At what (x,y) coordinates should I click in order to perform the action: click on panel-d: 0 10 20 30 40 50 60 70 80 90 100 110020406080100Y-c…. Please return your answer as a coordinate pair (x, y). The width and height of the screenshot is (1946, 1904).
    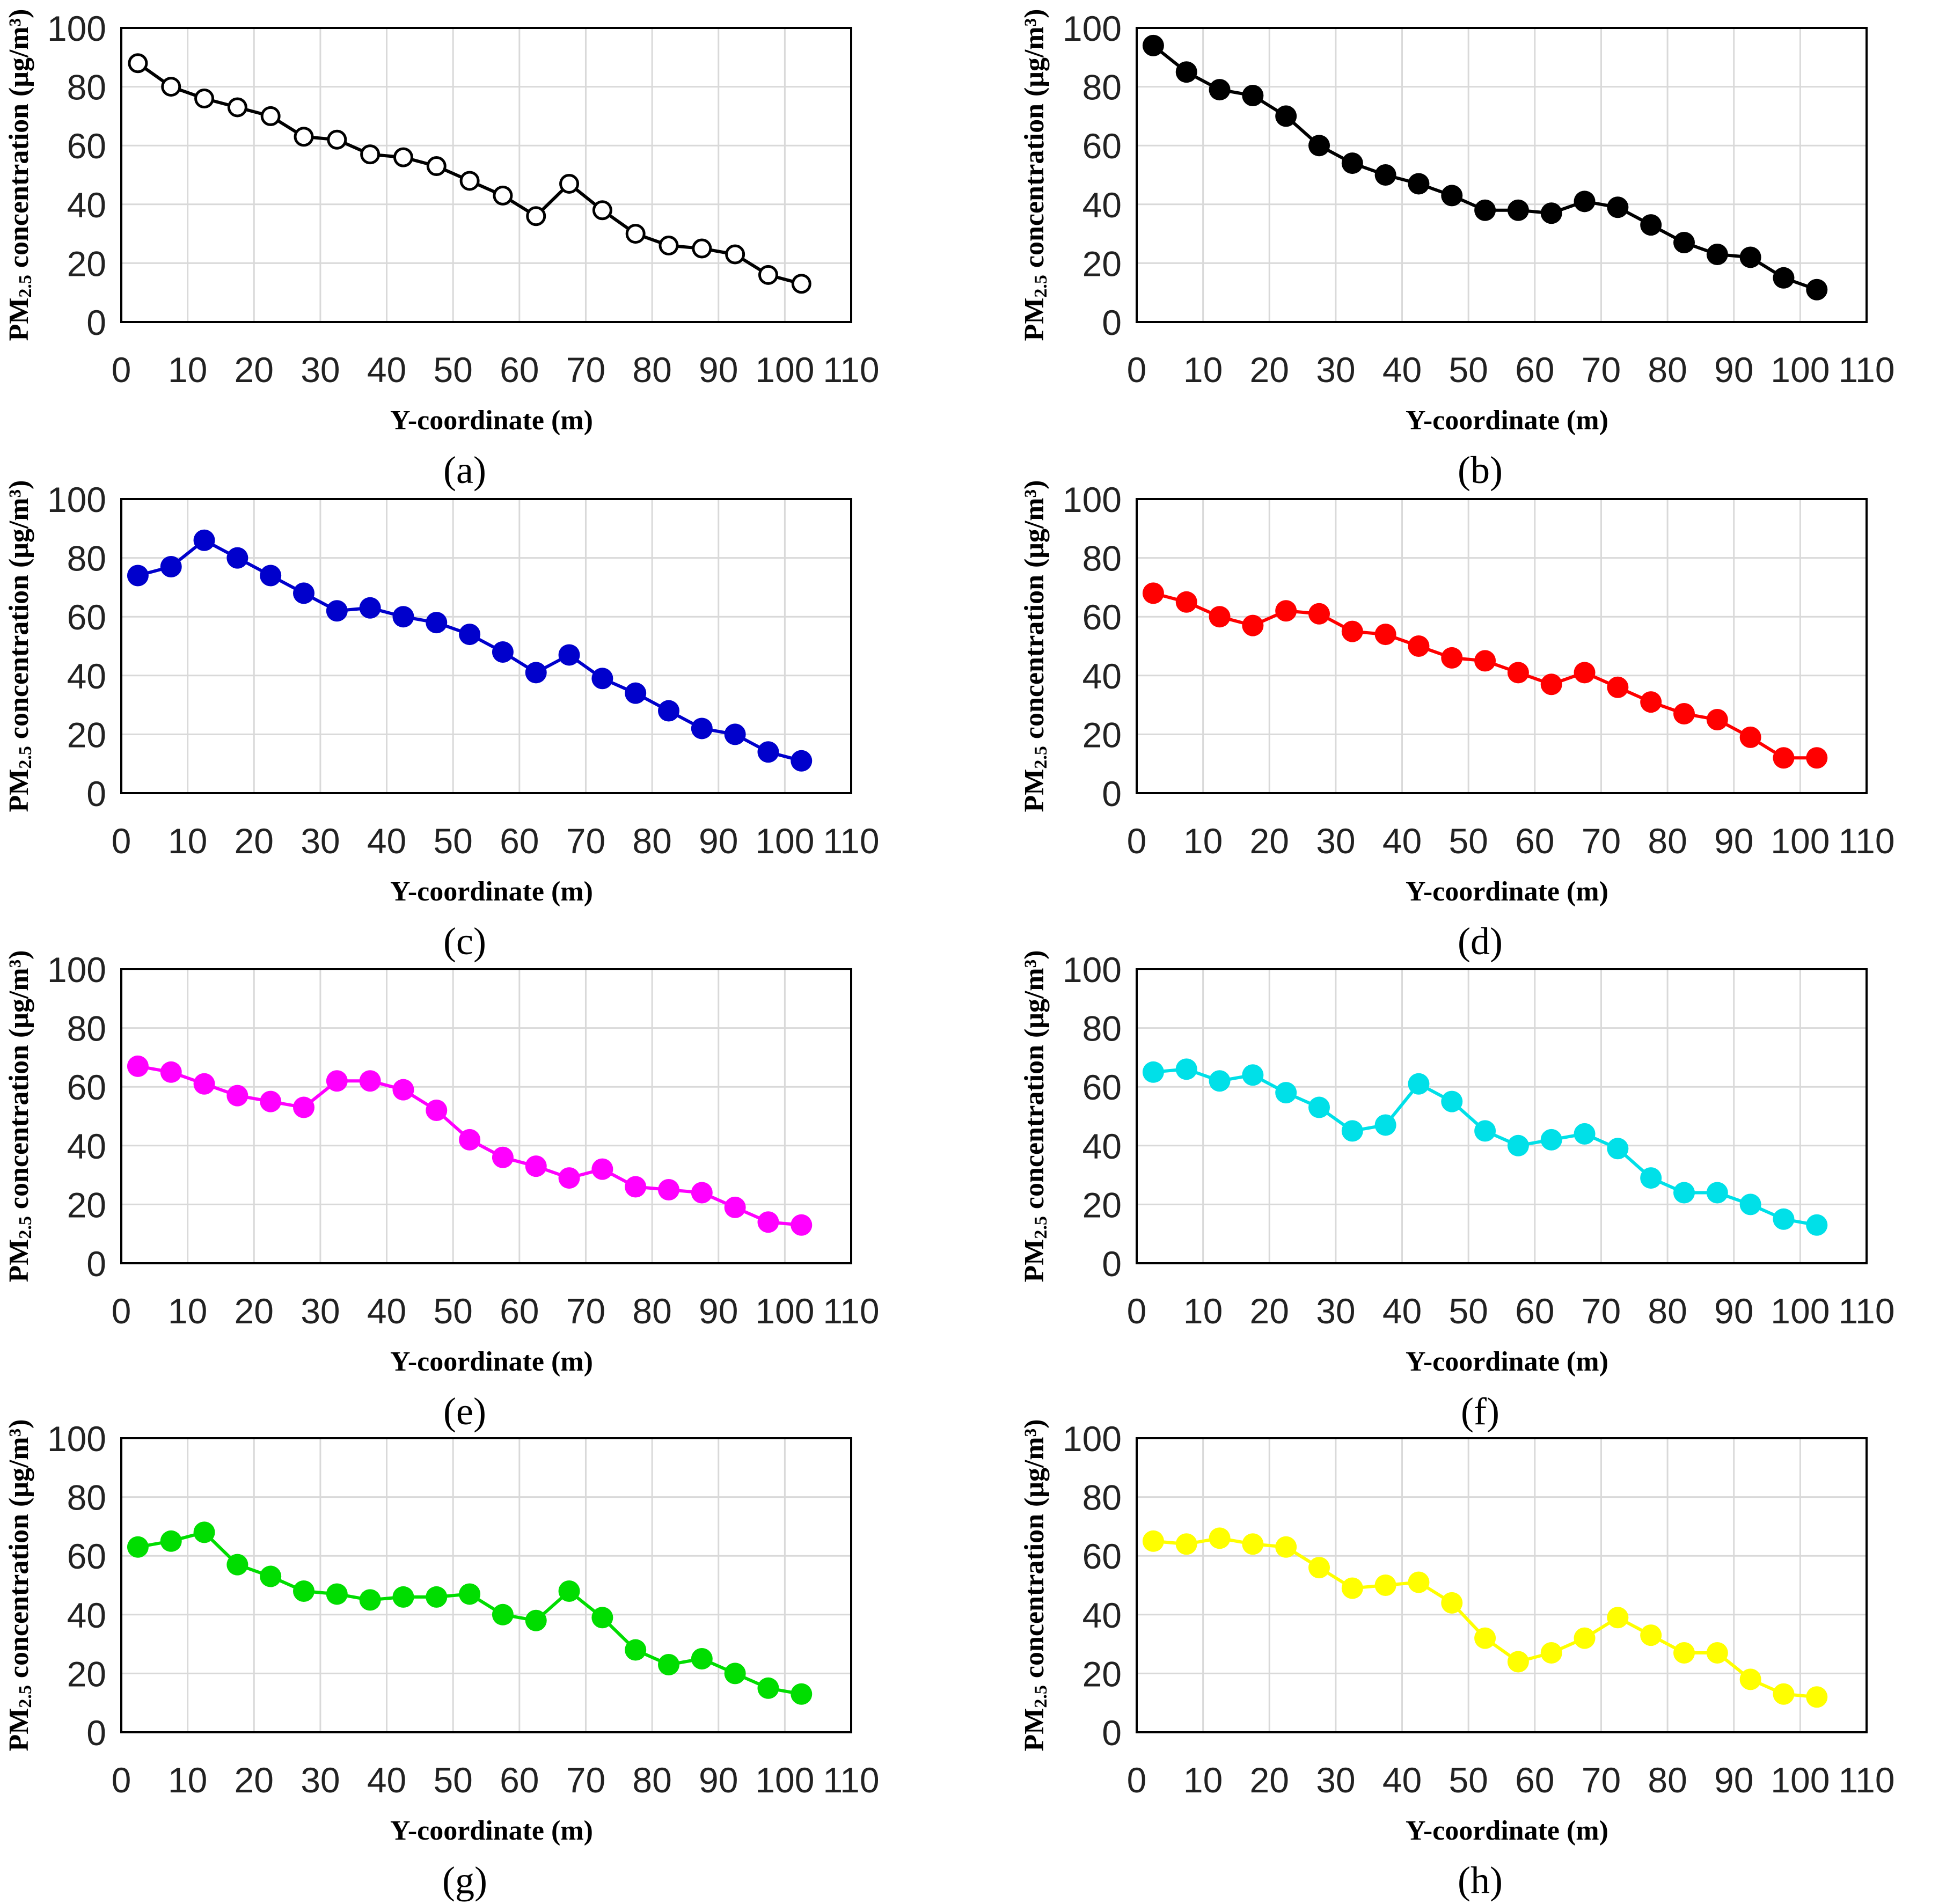
    Looking at the image, I should click on (1457, 722).